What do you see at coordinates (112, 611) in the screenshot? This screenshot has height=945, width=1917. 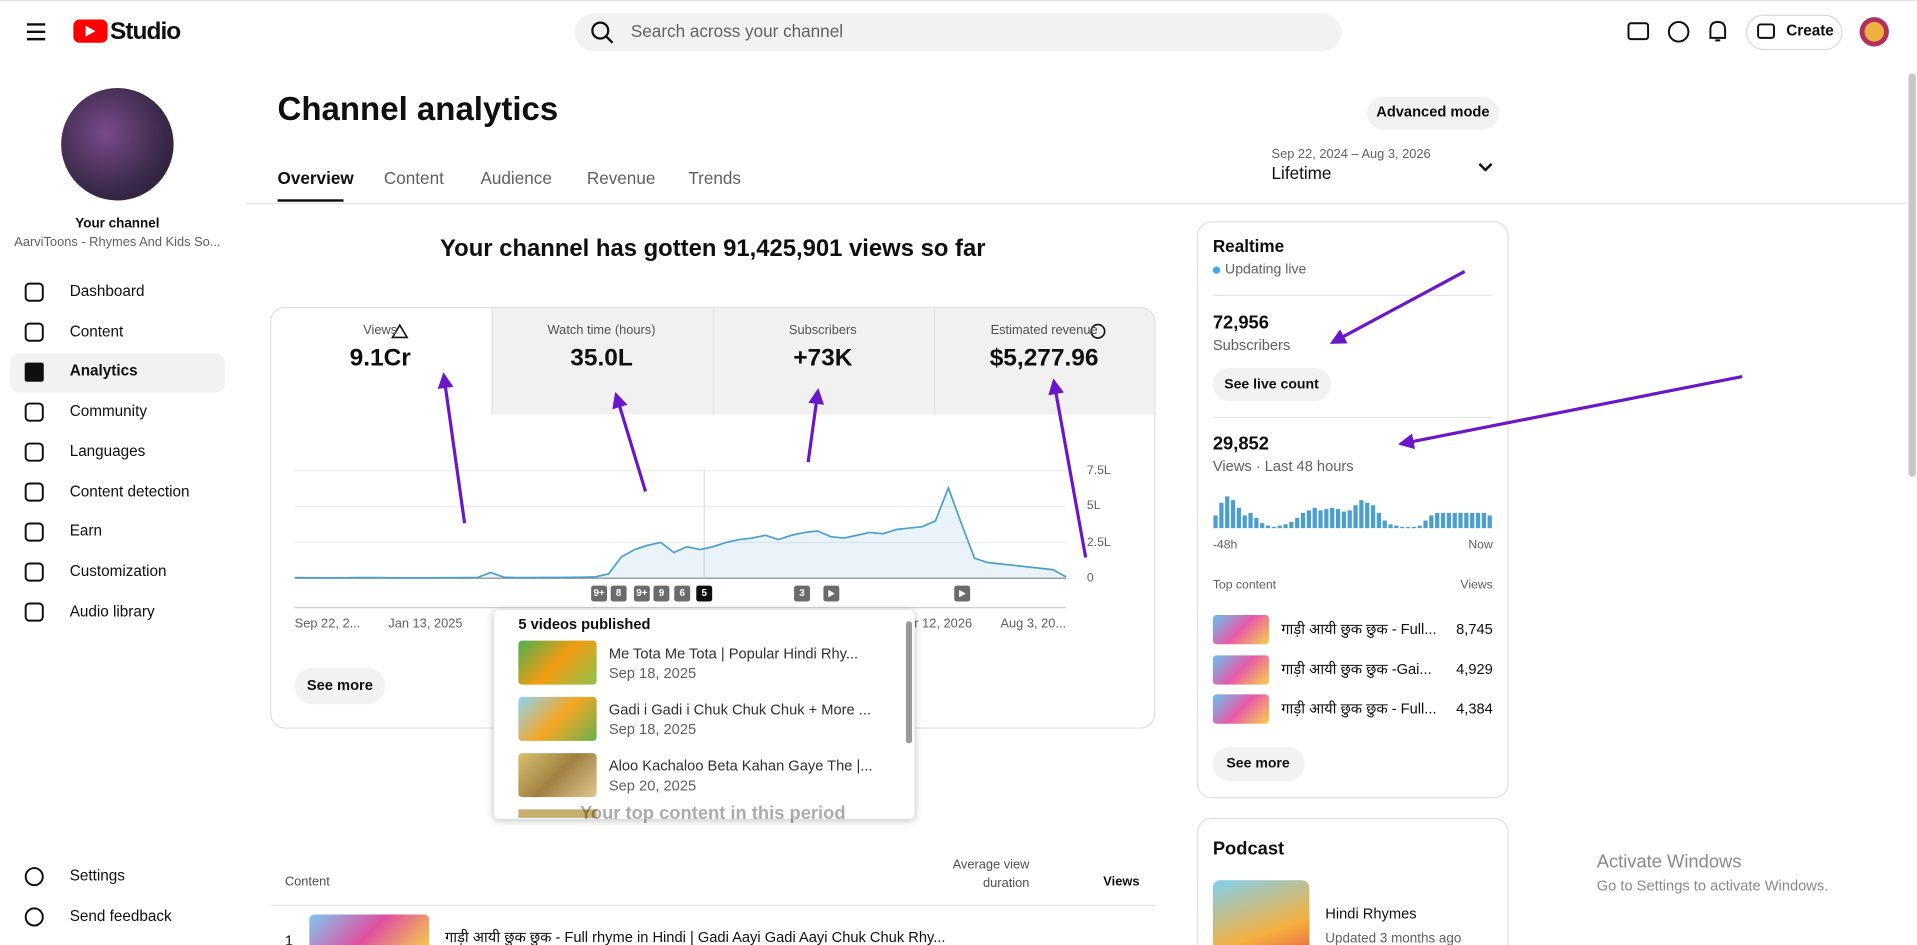 I see `nav-item: Audio library` at bounding box center [112, 611].